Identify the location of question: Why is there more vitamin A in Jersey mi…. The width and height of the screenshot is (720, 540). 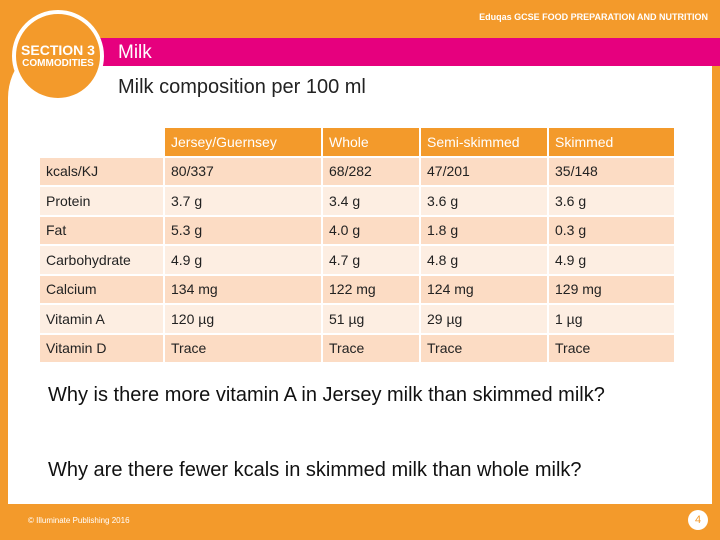
(326, 395).